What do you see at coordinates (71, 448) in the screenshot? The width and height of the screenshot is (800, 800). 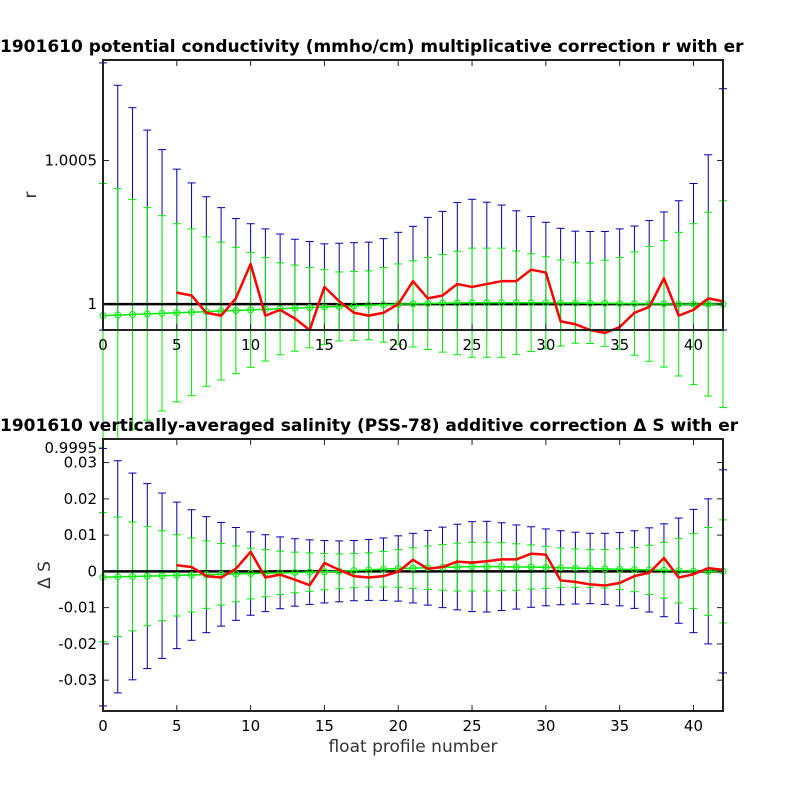 I see `y-tick-label: 0.9995` at bounding box center [71, 448].